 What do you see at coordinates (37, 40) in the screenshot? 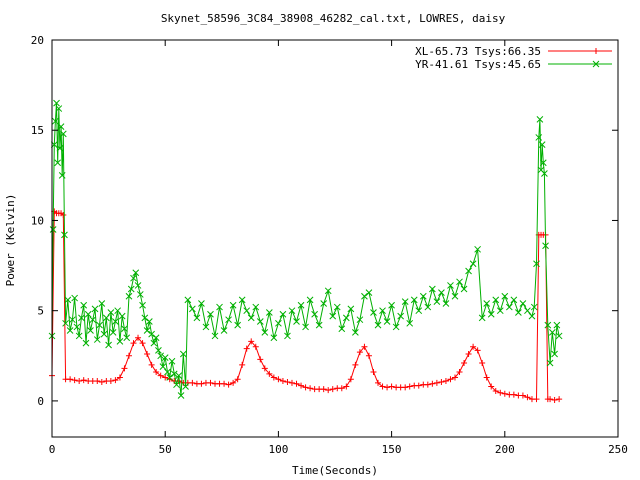
I see `y-tick-label: 20` at bounding box center [37, 40].